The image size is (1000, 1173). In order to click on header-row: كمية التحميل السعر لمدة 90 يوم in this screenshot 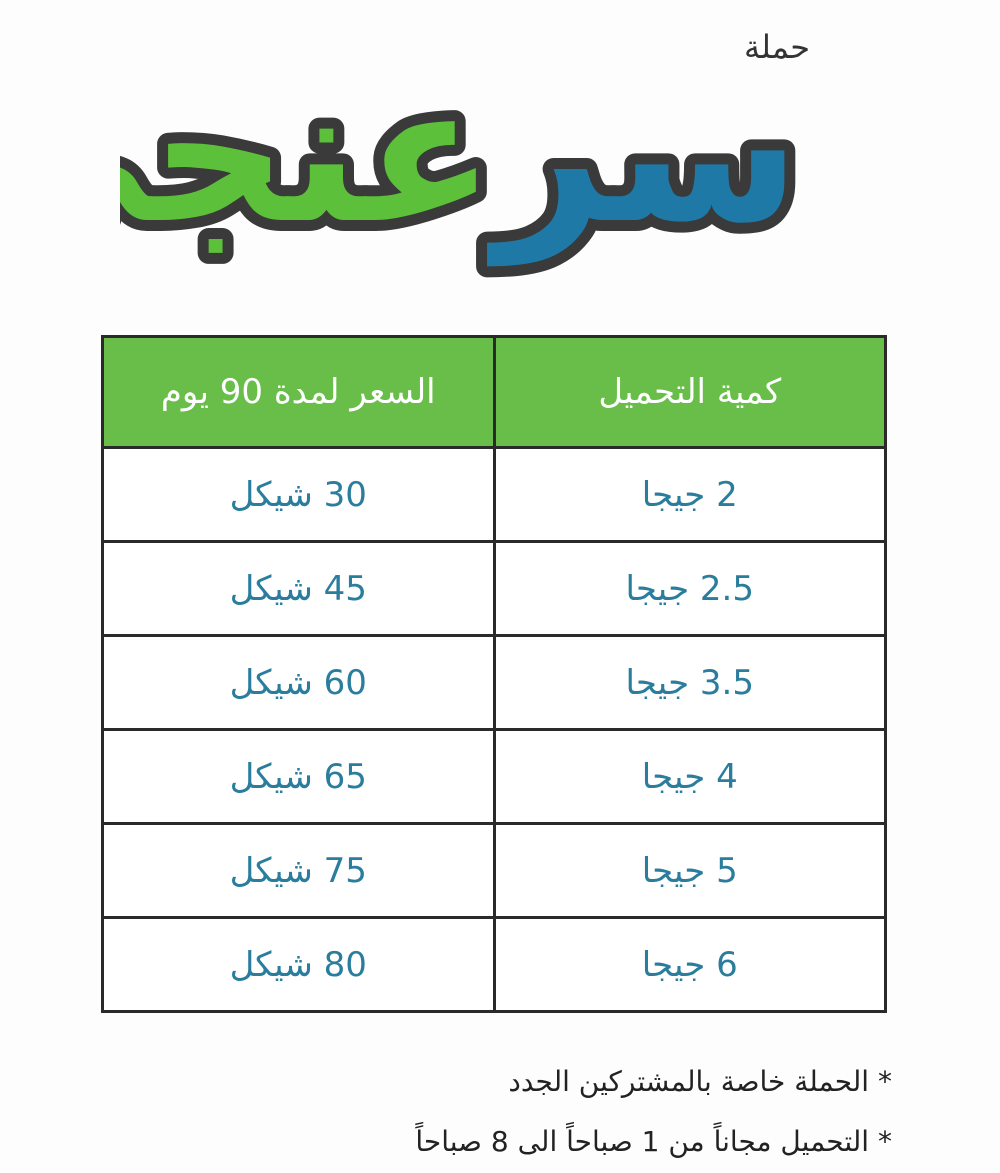, I will do `click(494, 392)`.